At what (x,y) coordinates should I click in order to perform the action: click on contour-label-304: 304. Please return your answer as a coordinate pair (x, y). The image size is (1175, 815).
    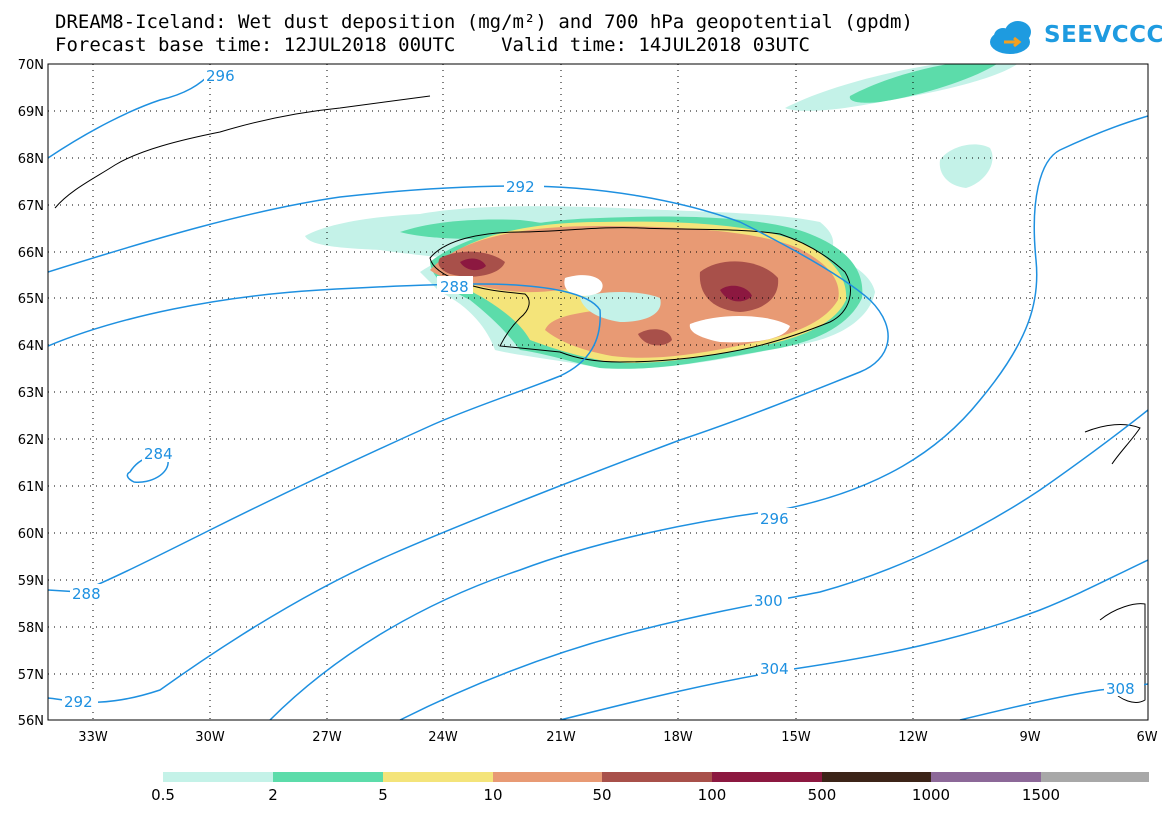
    Looking at the image, I should click on (774, 669).